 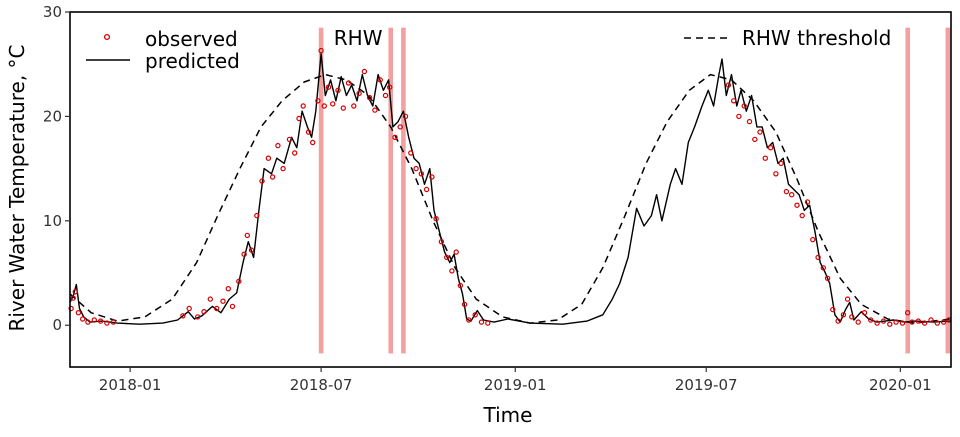 I want to click on x-tick-label-1: 2018-07, so click(x=321, y=385).